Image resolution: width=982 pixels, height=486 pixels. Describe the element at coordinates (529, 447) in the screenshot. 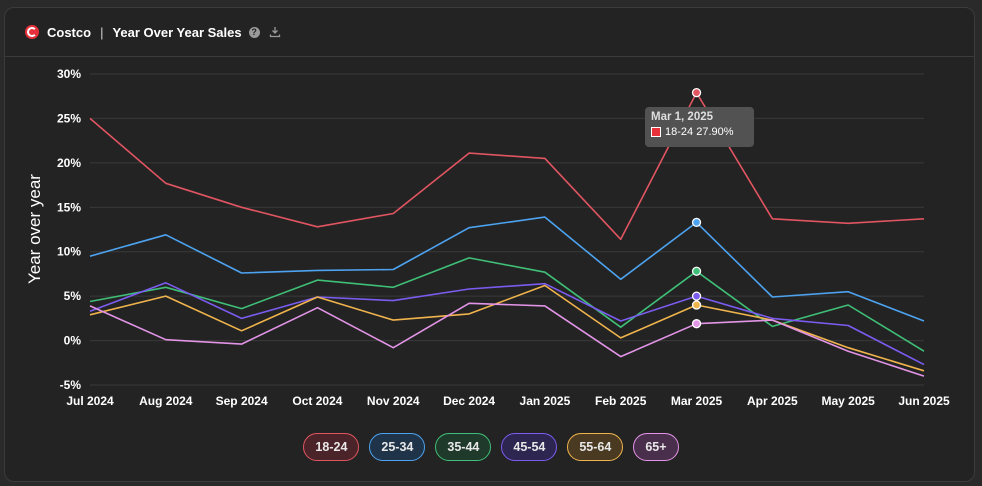

I see `legend-item-45-54: 45-54` at that location.